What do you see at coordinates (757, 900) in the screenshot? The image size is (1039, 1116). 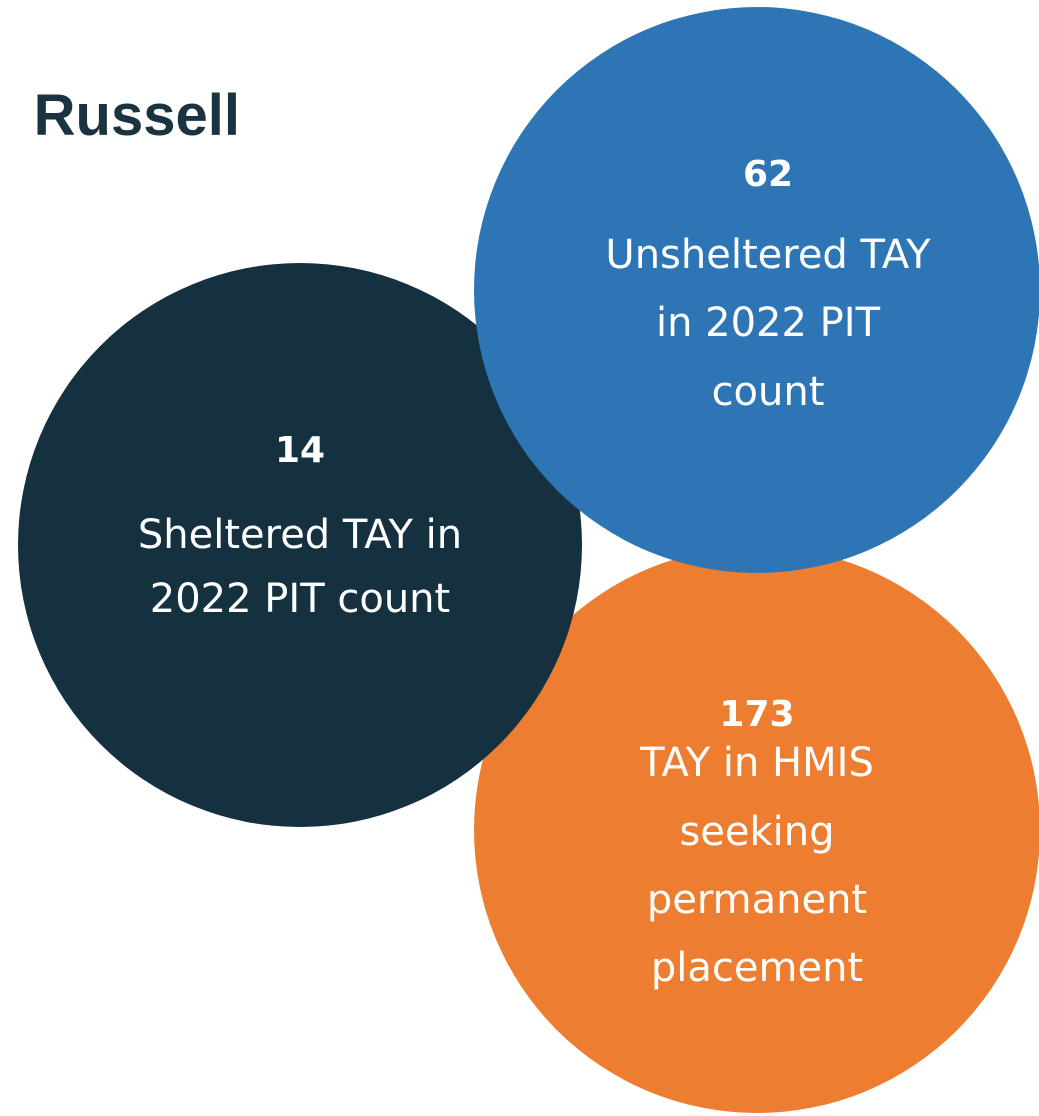 I see `stat-label: permanent` at bounding box center [757, 900].